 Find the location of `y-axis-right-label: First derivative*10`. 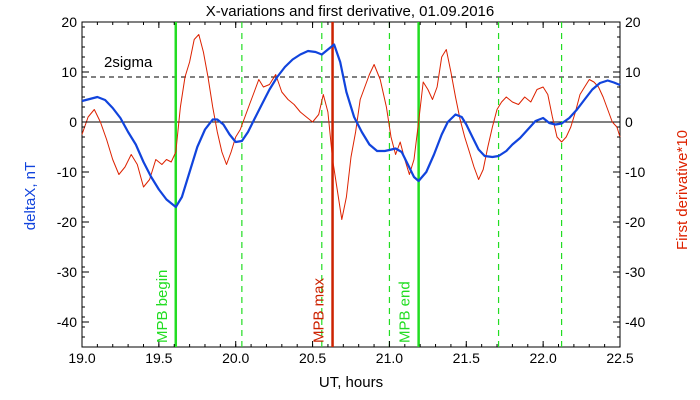

y-axis-right-label: First derivative*10 is located at coordinates (682, 190).